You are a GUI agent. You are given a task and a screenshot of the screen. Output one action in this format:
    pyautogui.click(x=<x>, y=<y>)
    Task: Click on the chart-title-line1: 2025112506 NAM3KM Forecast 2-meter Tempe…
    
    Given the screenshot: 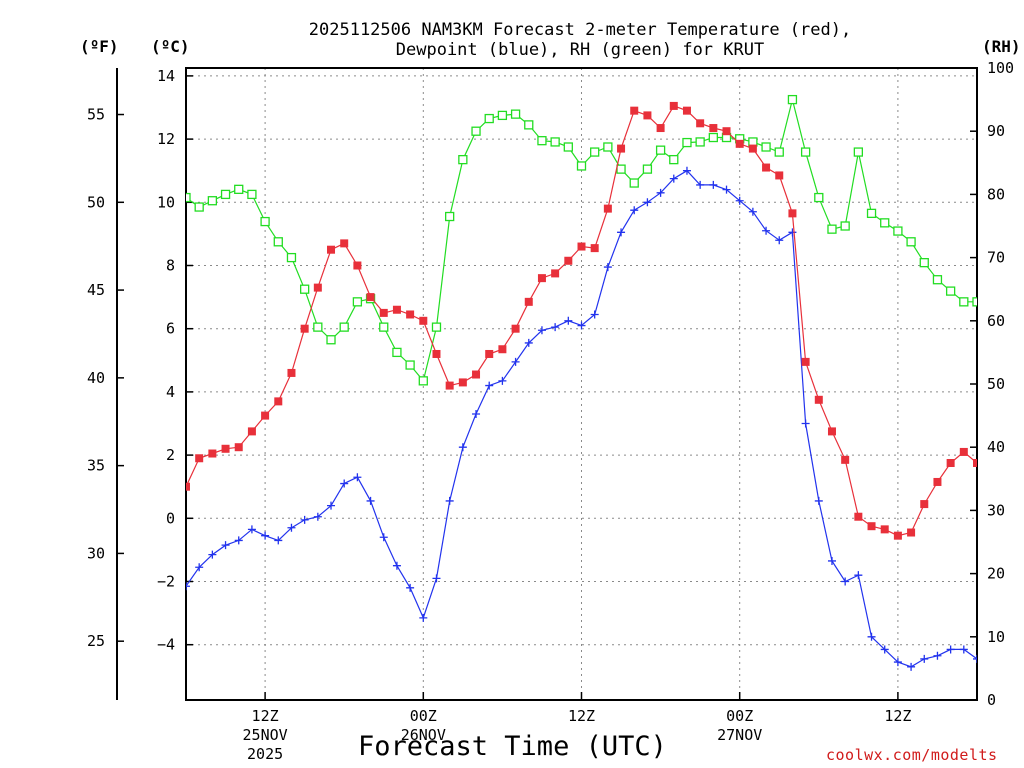 What is the action you would take?
    pyautogui.click(x=580, y=30)
    